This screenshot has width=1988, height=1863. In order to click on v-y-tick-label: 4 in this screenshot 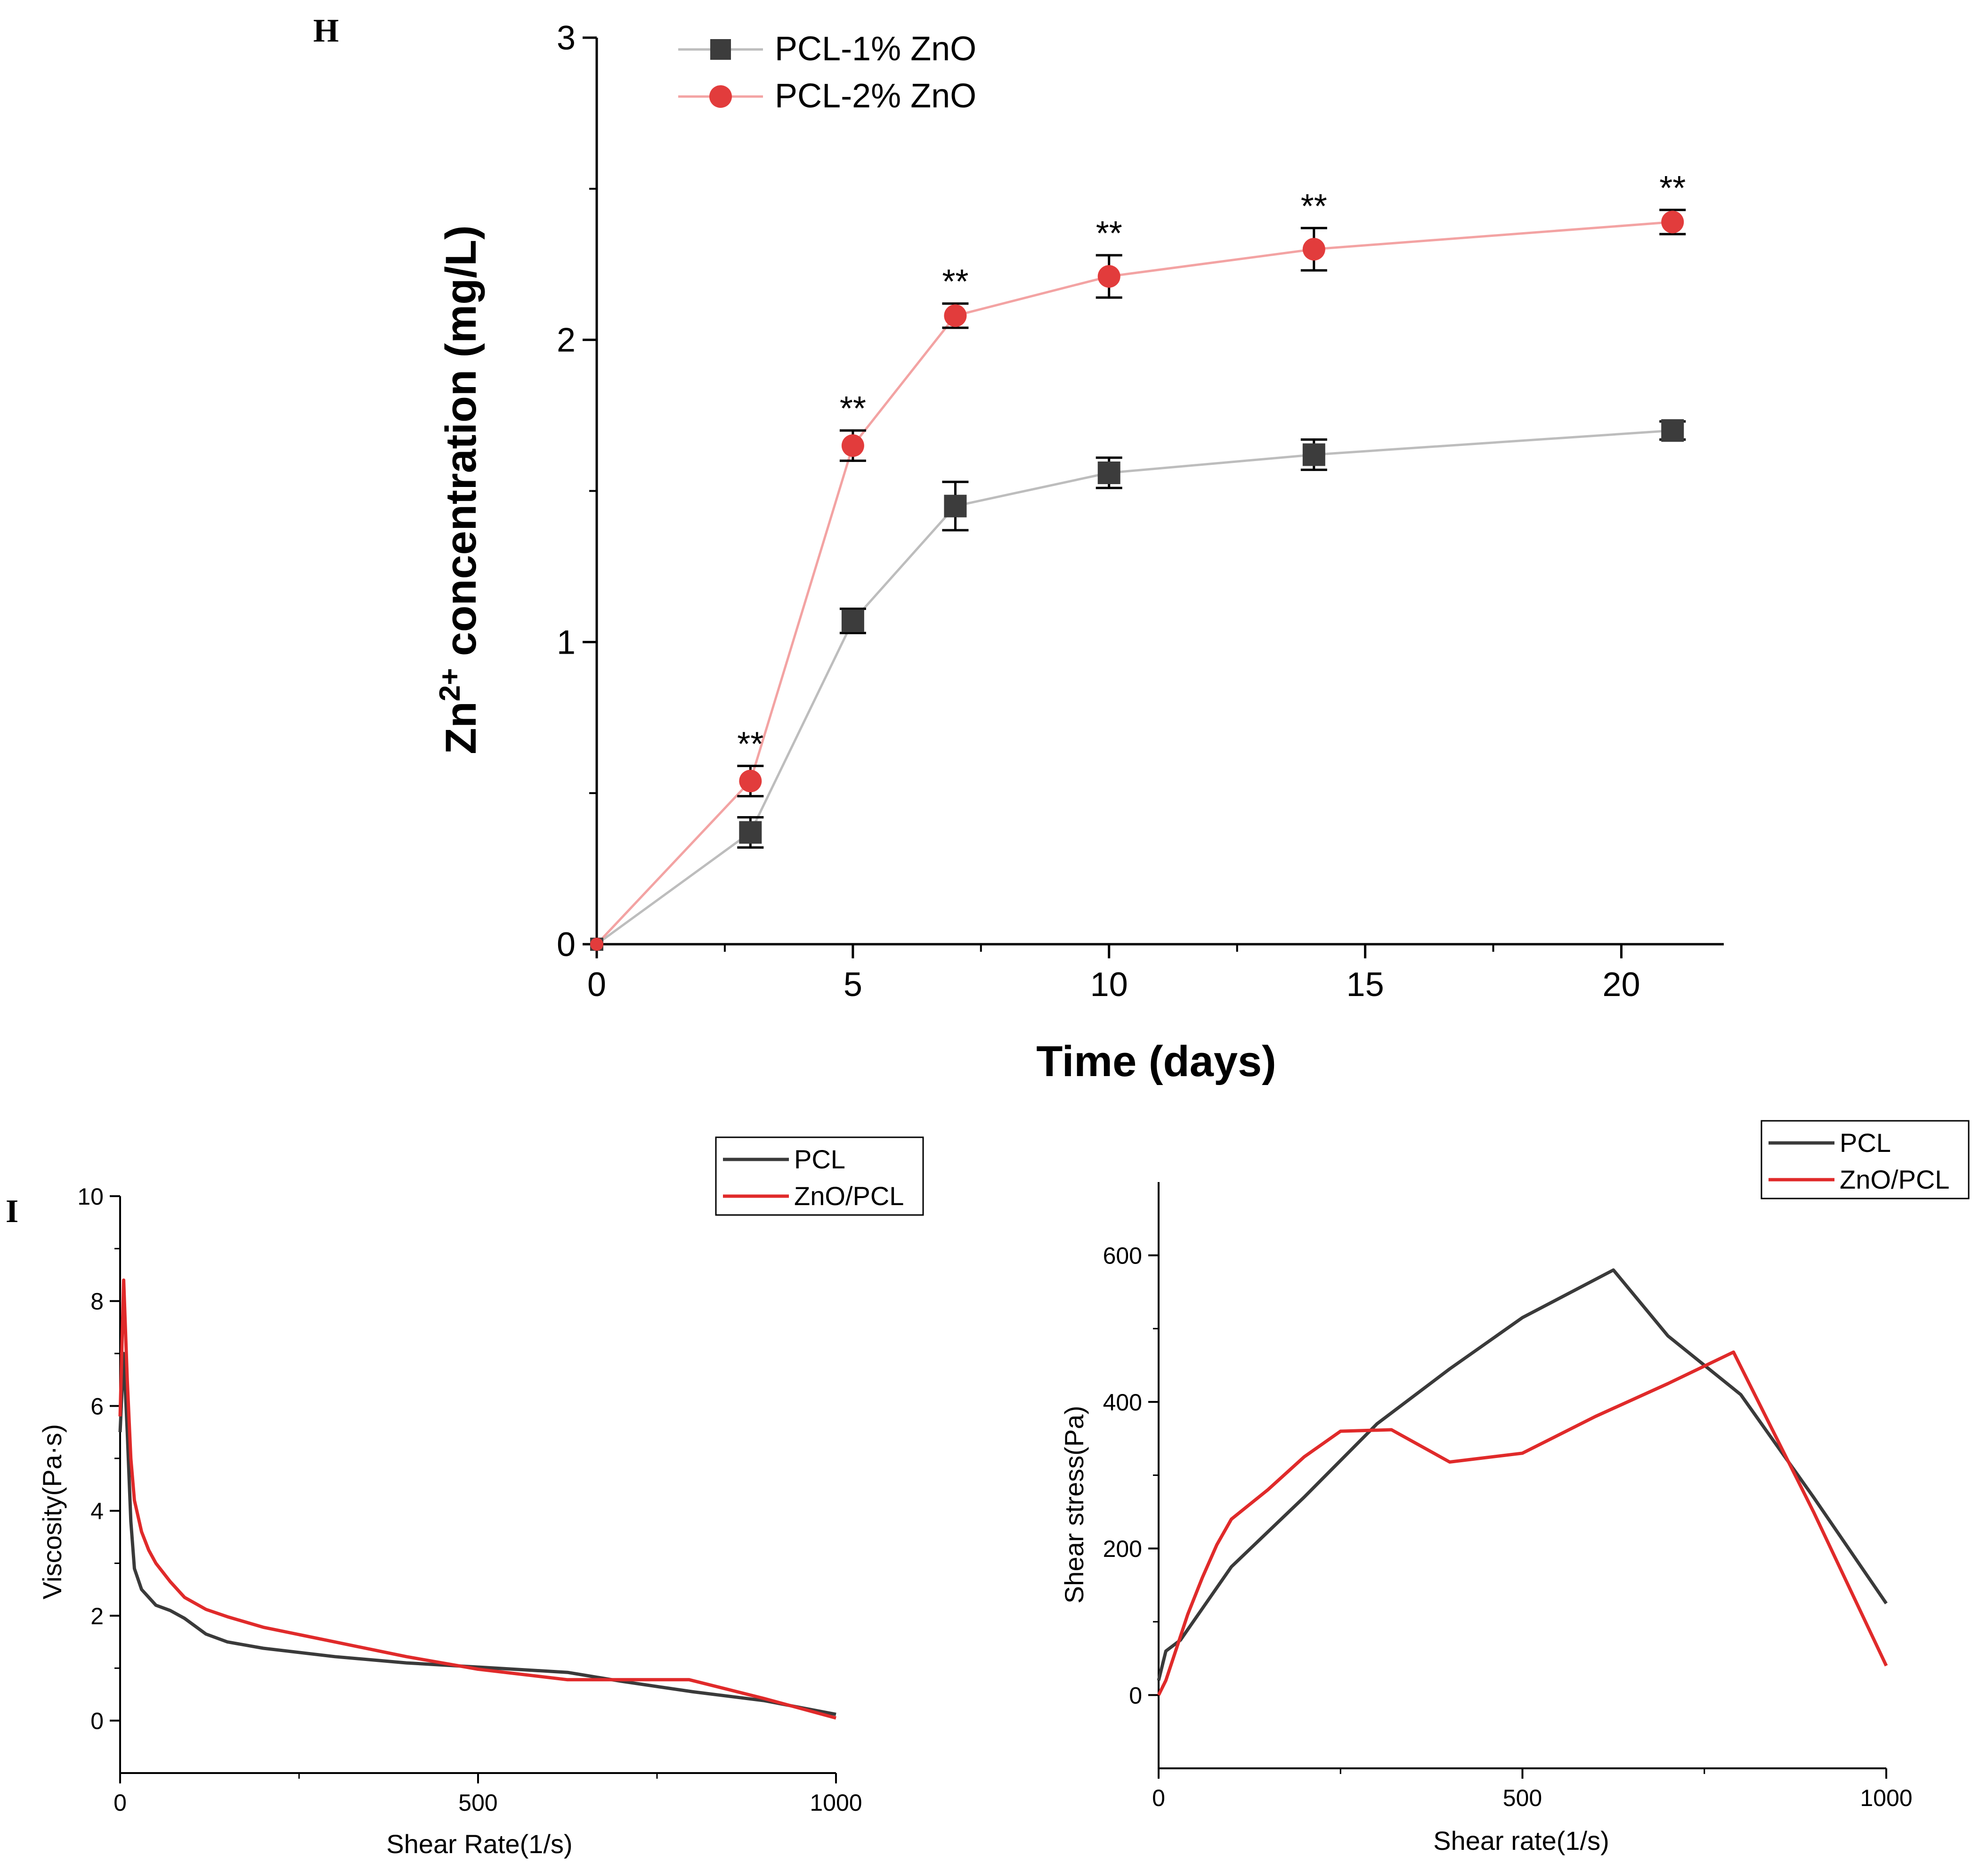, I will do `click(97, 1511)`.